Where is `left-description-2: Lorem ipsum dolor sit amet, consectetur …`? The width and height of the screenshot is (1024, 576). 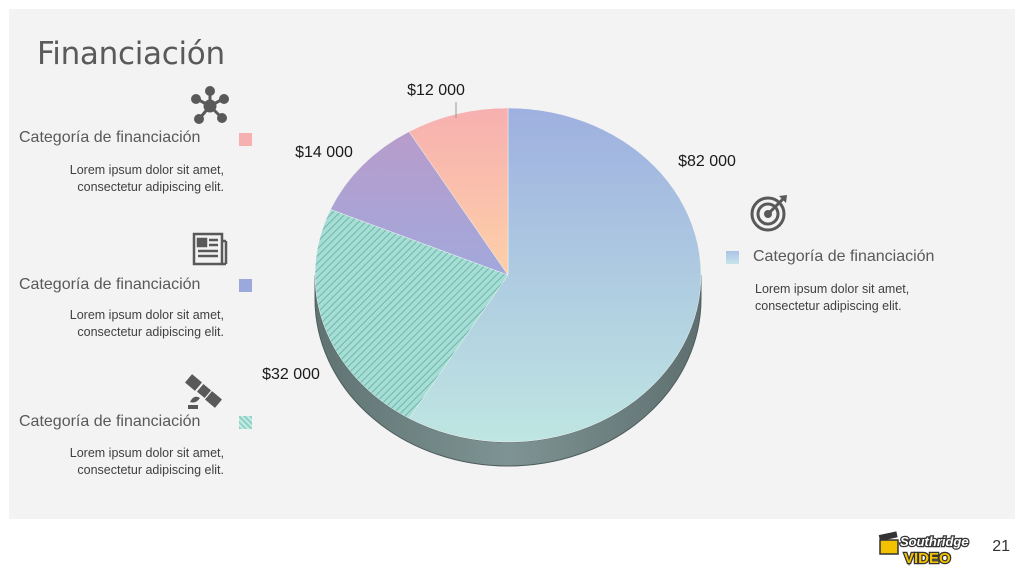
left-description-2: Lorem ipsum dolor sit amet, consectetur … is located at coordinates (147, 324).